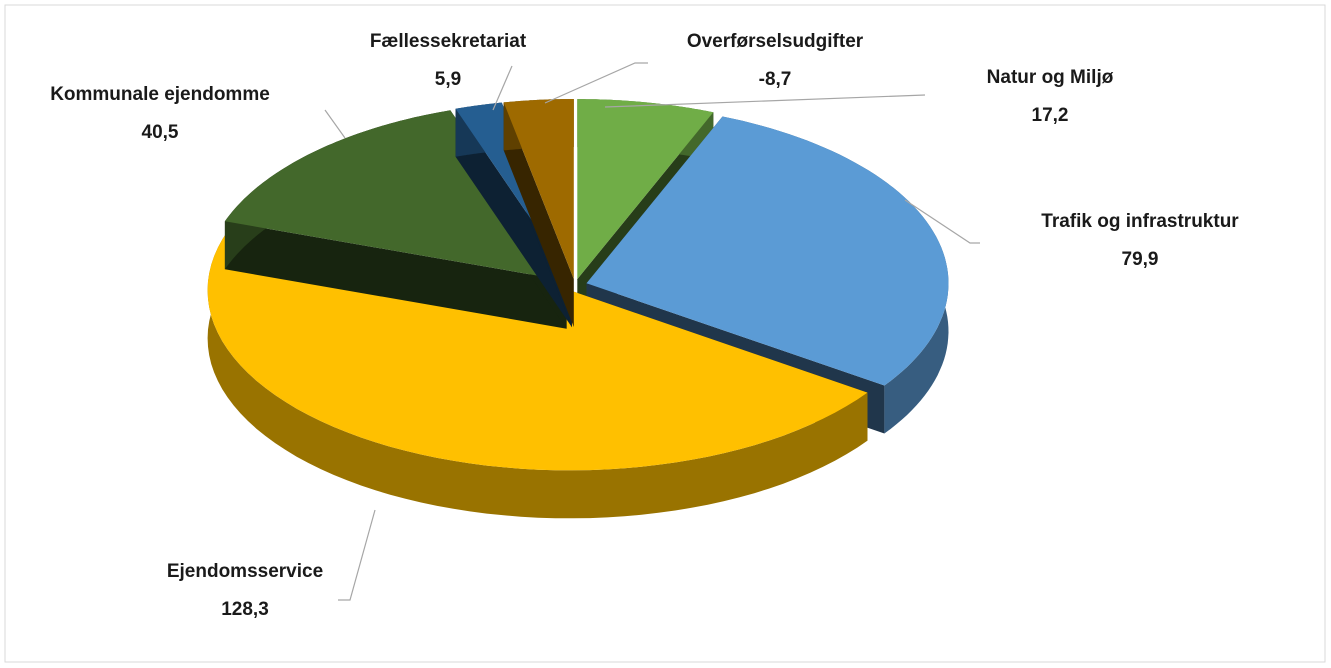 The image size is (1331, 668). I want to click on slice-value: 79,9, so click(1140, 259).